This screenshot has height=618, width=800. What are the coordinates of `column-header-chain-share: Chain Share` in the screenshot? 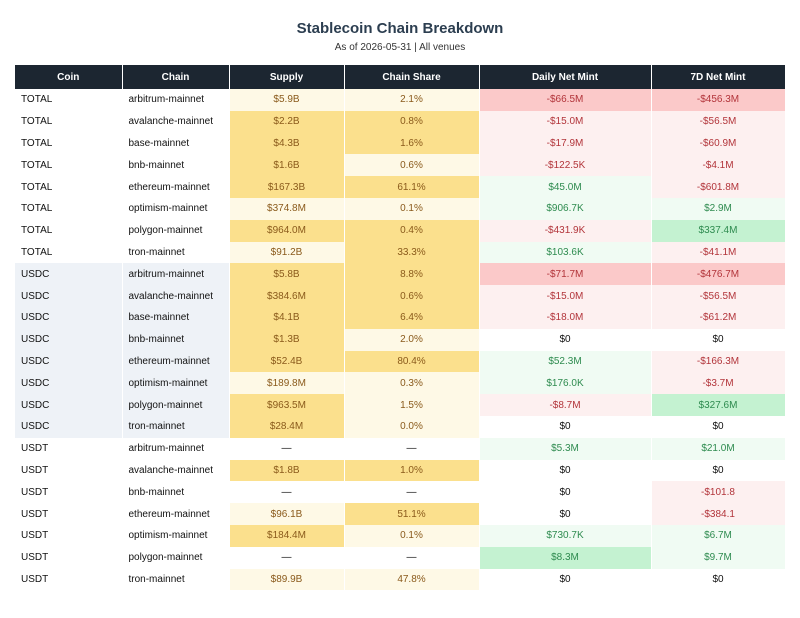 It's located at (412, 77).